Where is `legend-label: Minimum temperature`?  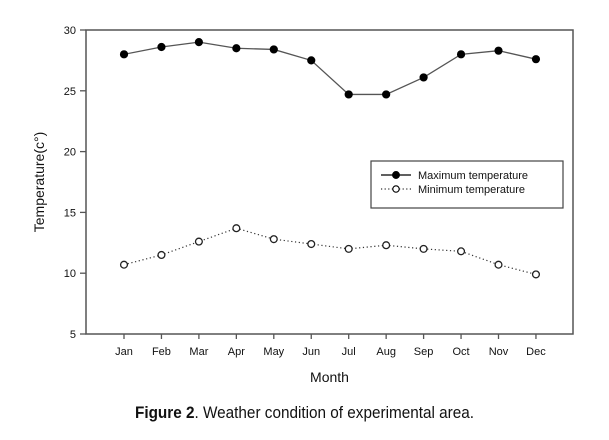 legend-label: Minimum temperature is located at coordinates (471, 190).